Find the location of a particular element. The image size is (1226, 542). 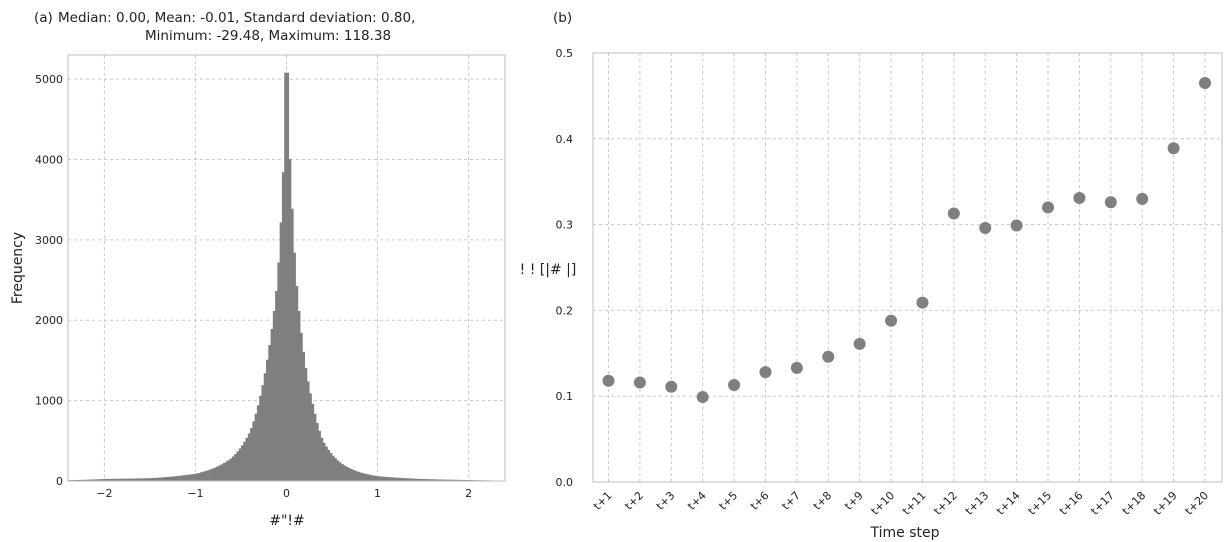

scatter-x-tick-label: t+10 is located at coordinates (883, 503).